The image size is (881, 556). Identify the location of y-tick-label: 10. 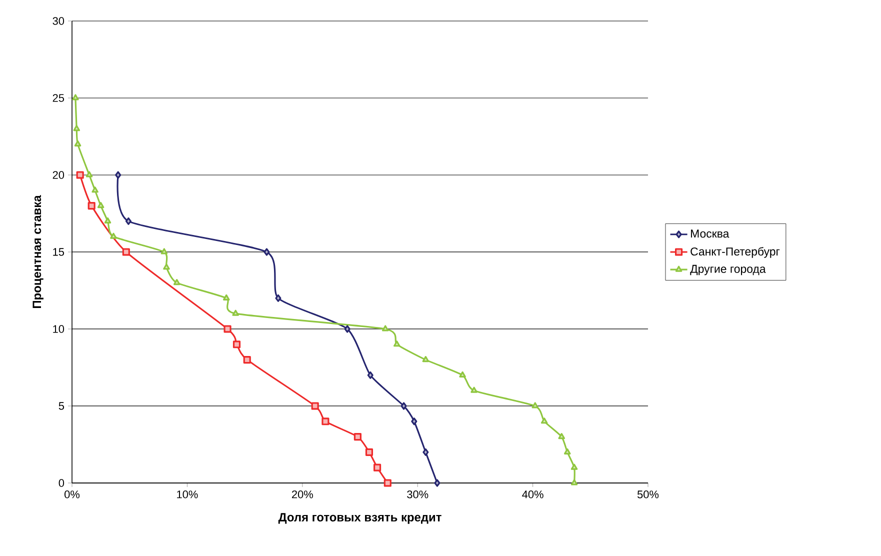
(58, 329).